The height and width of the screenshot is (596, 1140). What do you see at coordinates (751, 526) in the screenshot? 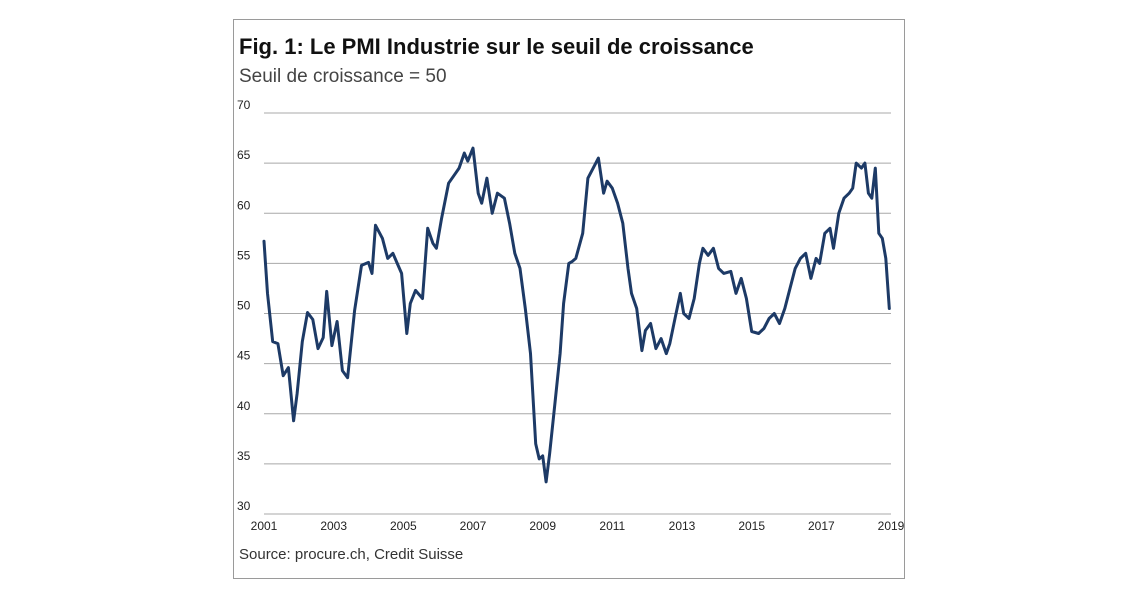
I see `x-tick-label: 2015` at bounding box center [751, 526].